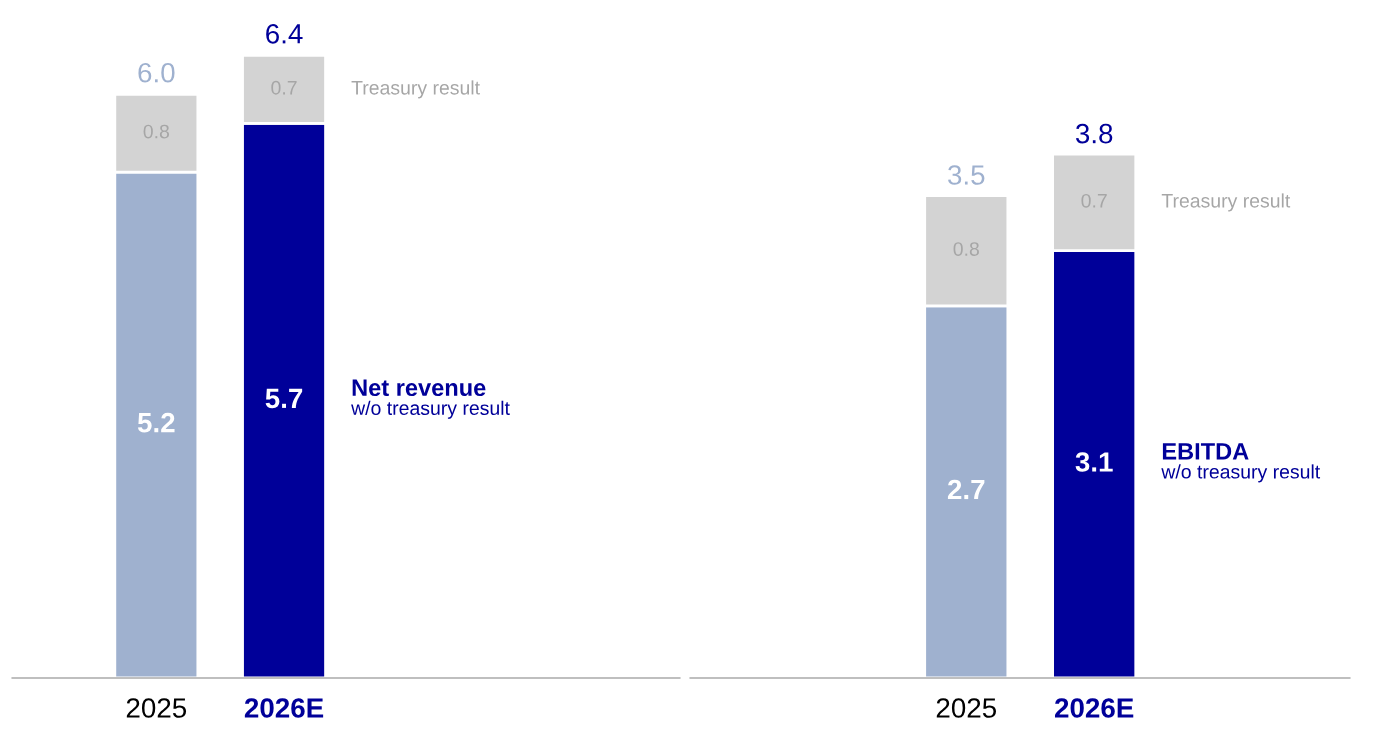 Image resolution: width=1390 pixels, height=731 pixels. I want to click on total-label: 6.0, so click(156, 72).